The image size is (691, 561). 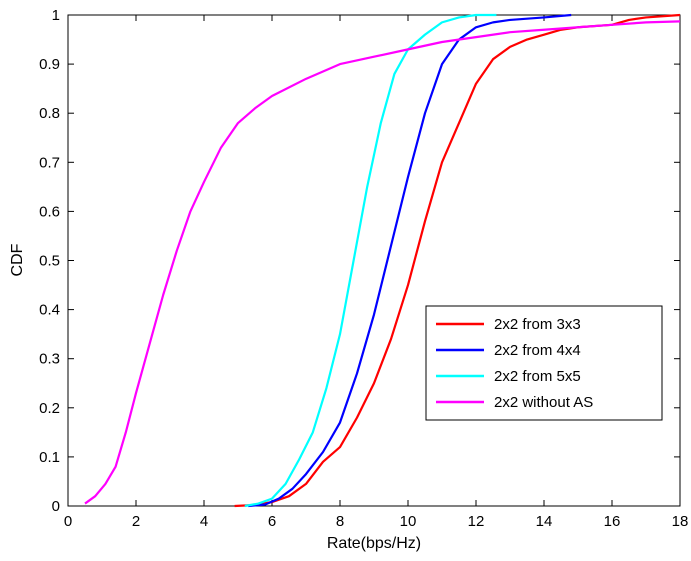 What do you see at coordinates (49, 457) in the screenshot?
I see `y-tick-label: 0.1` at bounding box center [49, 457].